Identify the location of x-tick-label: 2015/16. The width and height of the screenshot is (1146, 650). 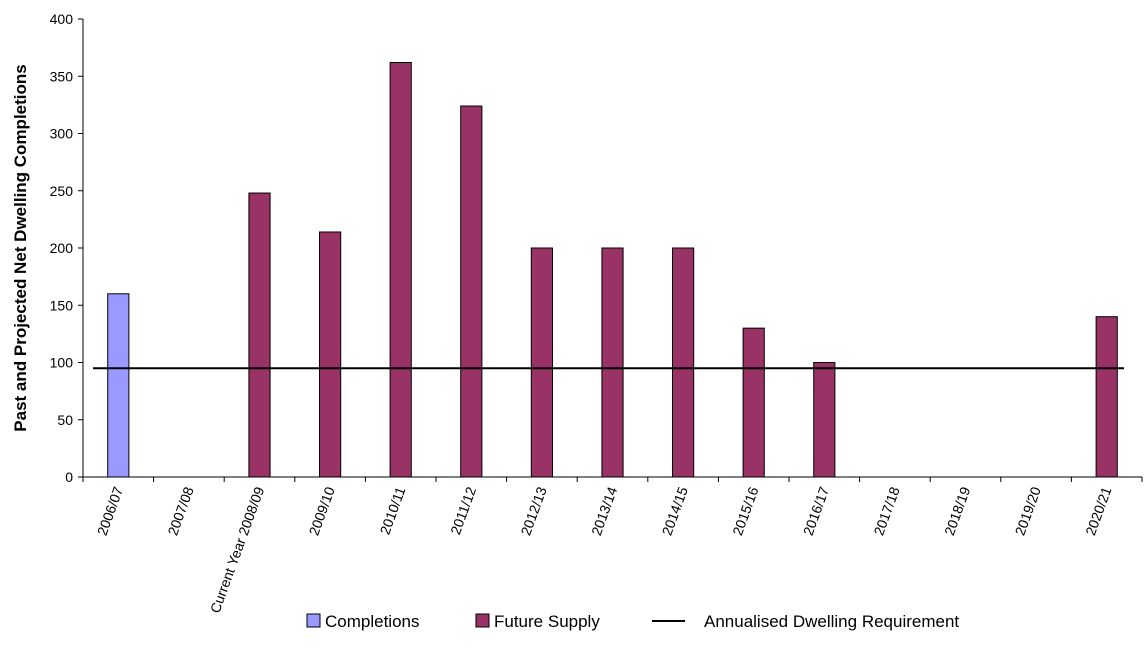
(745, 510).